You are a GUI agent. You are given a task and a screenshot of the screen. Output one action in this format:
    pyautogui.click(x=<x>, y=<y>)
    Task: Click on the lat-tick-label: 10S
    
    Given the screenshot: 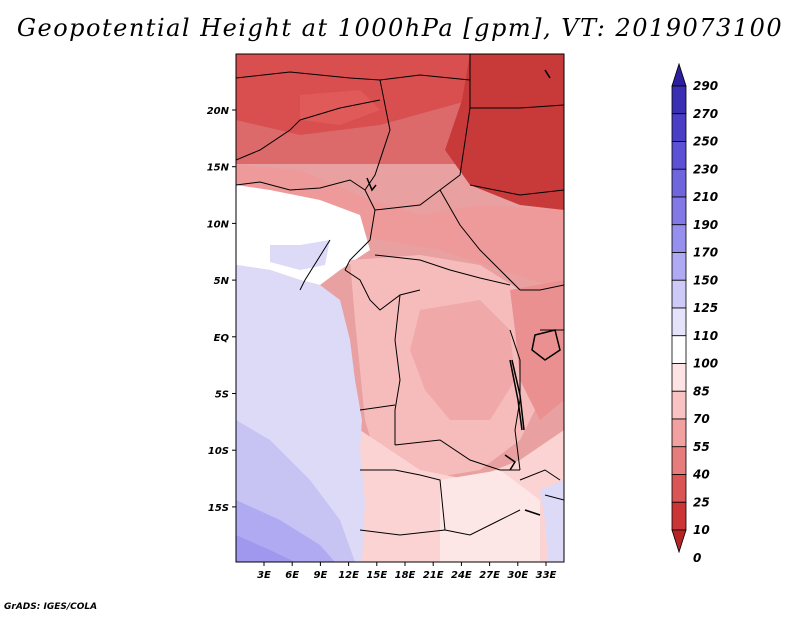 What is the action you would take?
    pyautogui.click(x=218, y=451)
    